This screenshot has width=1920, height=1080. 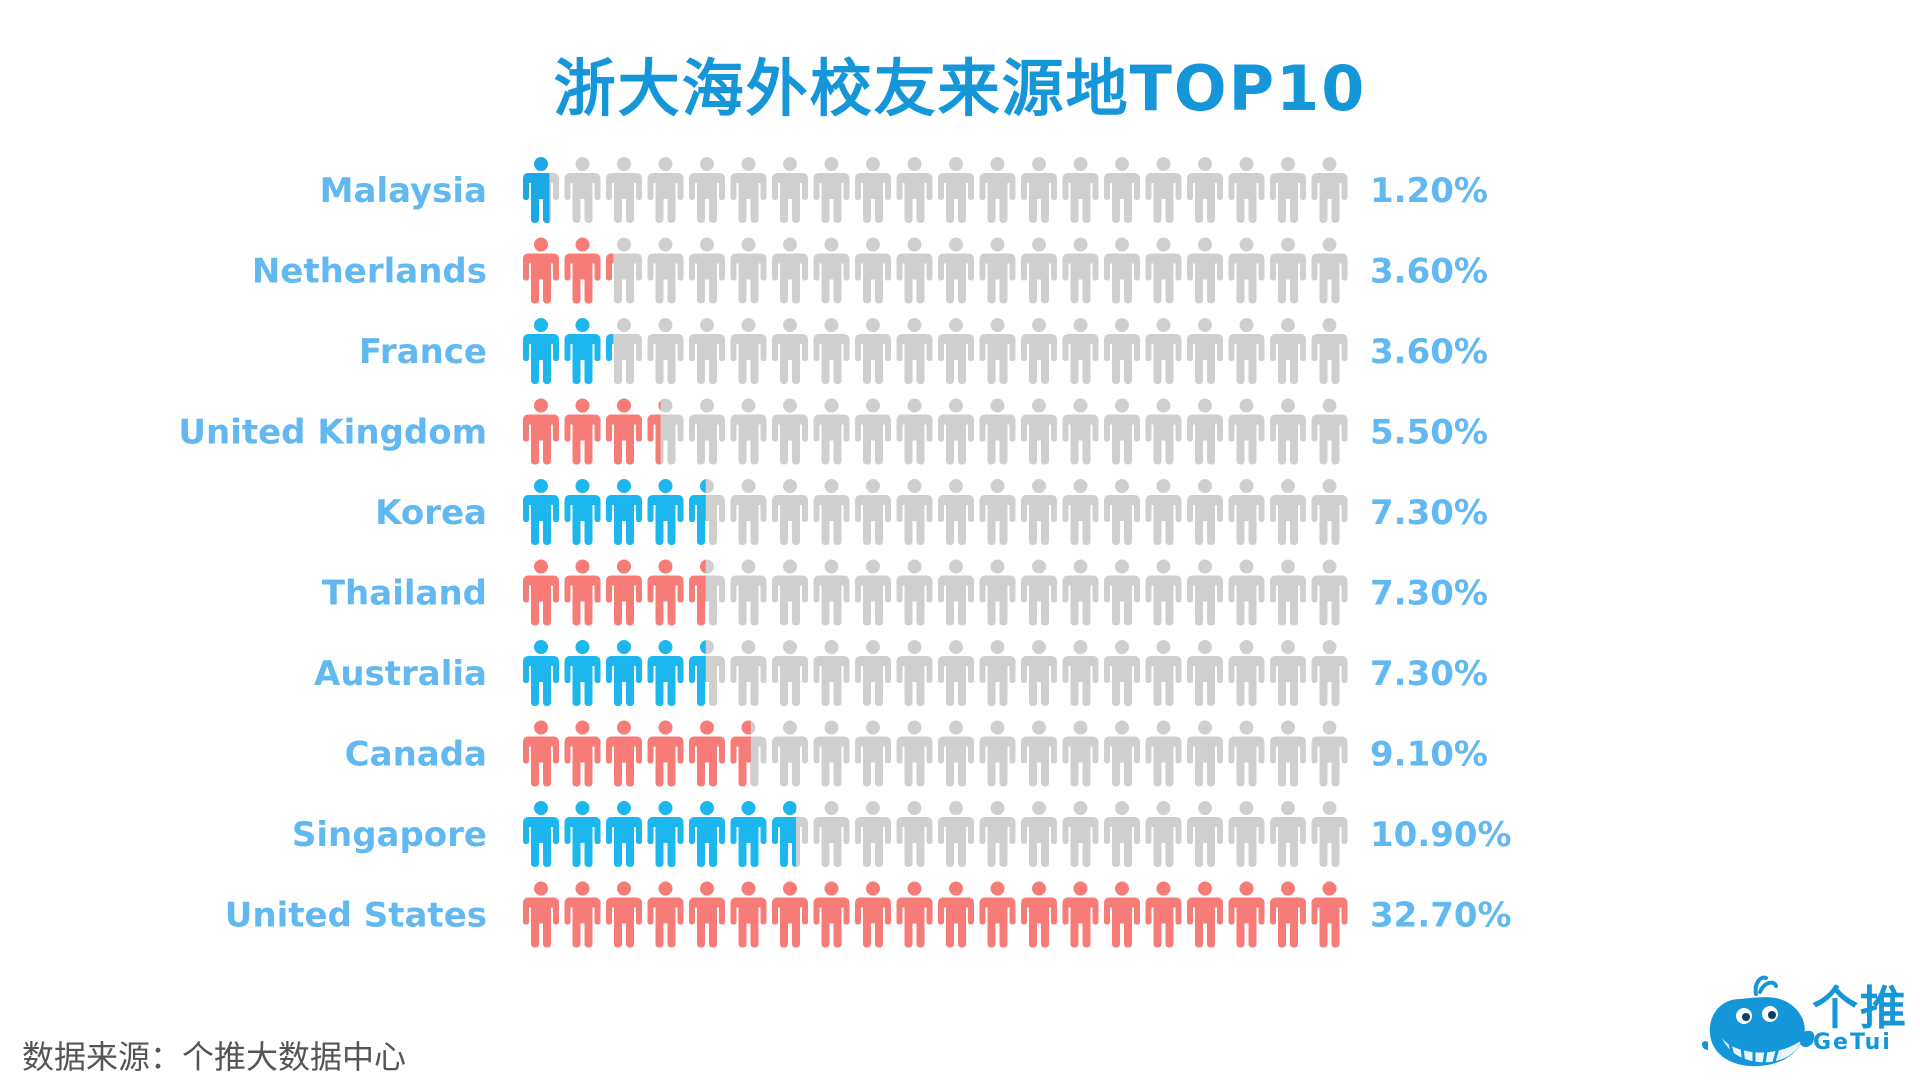 I want to click on category-label: France, so click(x=423, y=352).